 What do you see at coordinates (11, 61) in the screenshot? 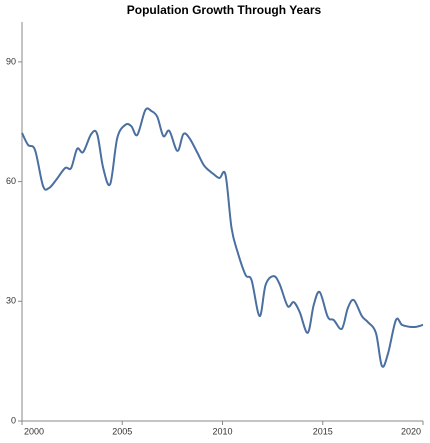
I see `y-tick-label: 90` at bounding box center [11, 61].